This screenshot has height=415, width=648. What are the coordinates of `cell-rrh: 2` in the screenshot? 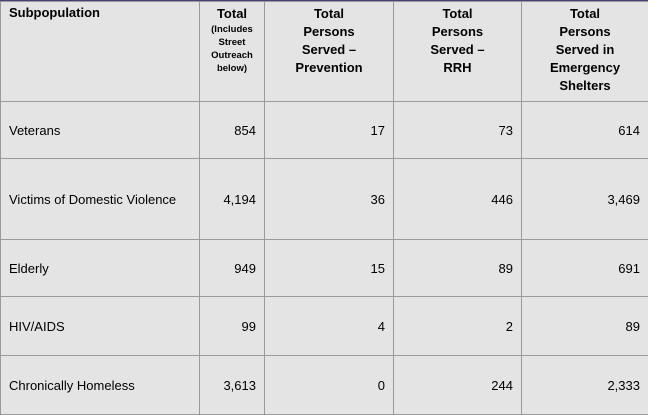 It's located at (458, 326).